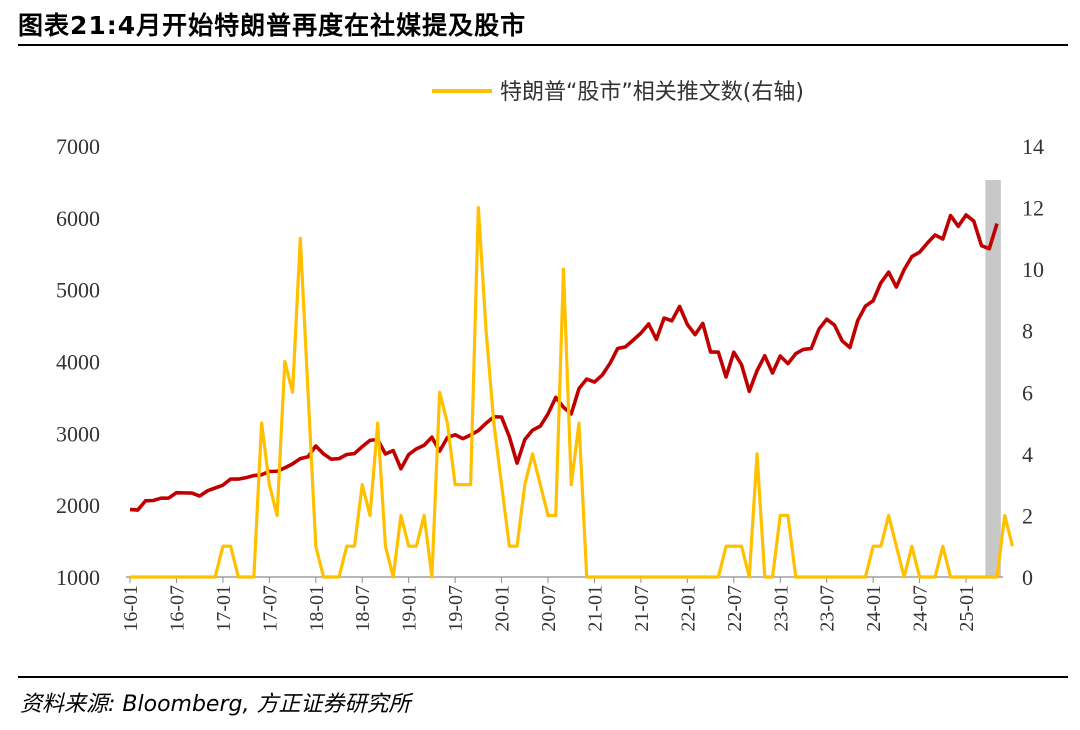 The image size is (1080, 730). I want to click on x-axis-tick-label: 22-01, so click(688, 608).